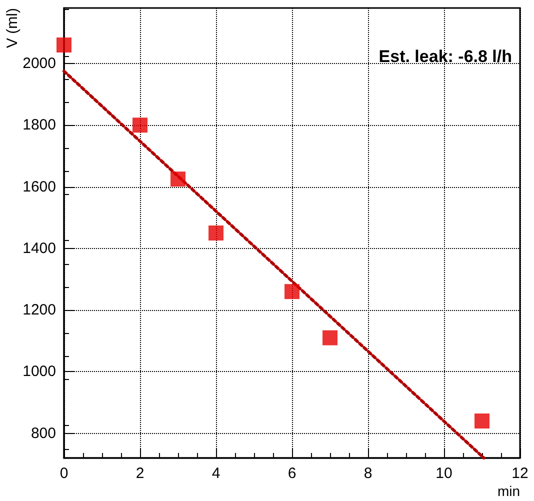 The image size is (534, 501). I want to click on y-tick-label: 800, so click(43, 433).